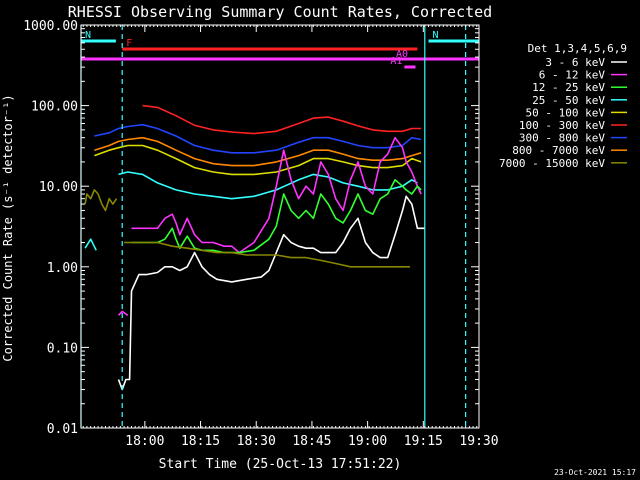  I want to click on x-tick-label-1: 18:15, so click(200, 441).